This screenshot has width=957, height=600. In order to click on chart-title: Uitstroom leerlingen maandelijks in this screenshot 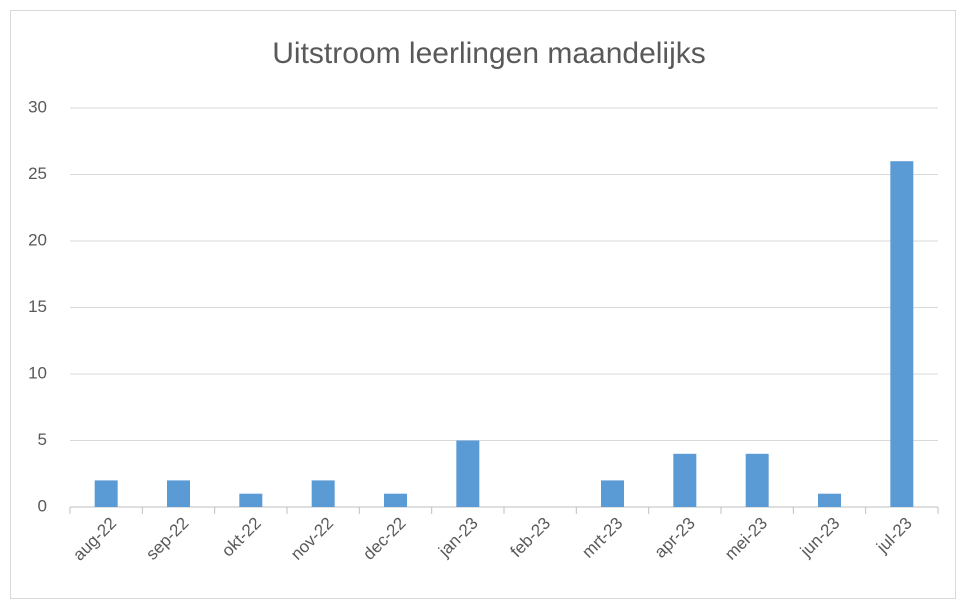, I will do `click(489, 53)`.